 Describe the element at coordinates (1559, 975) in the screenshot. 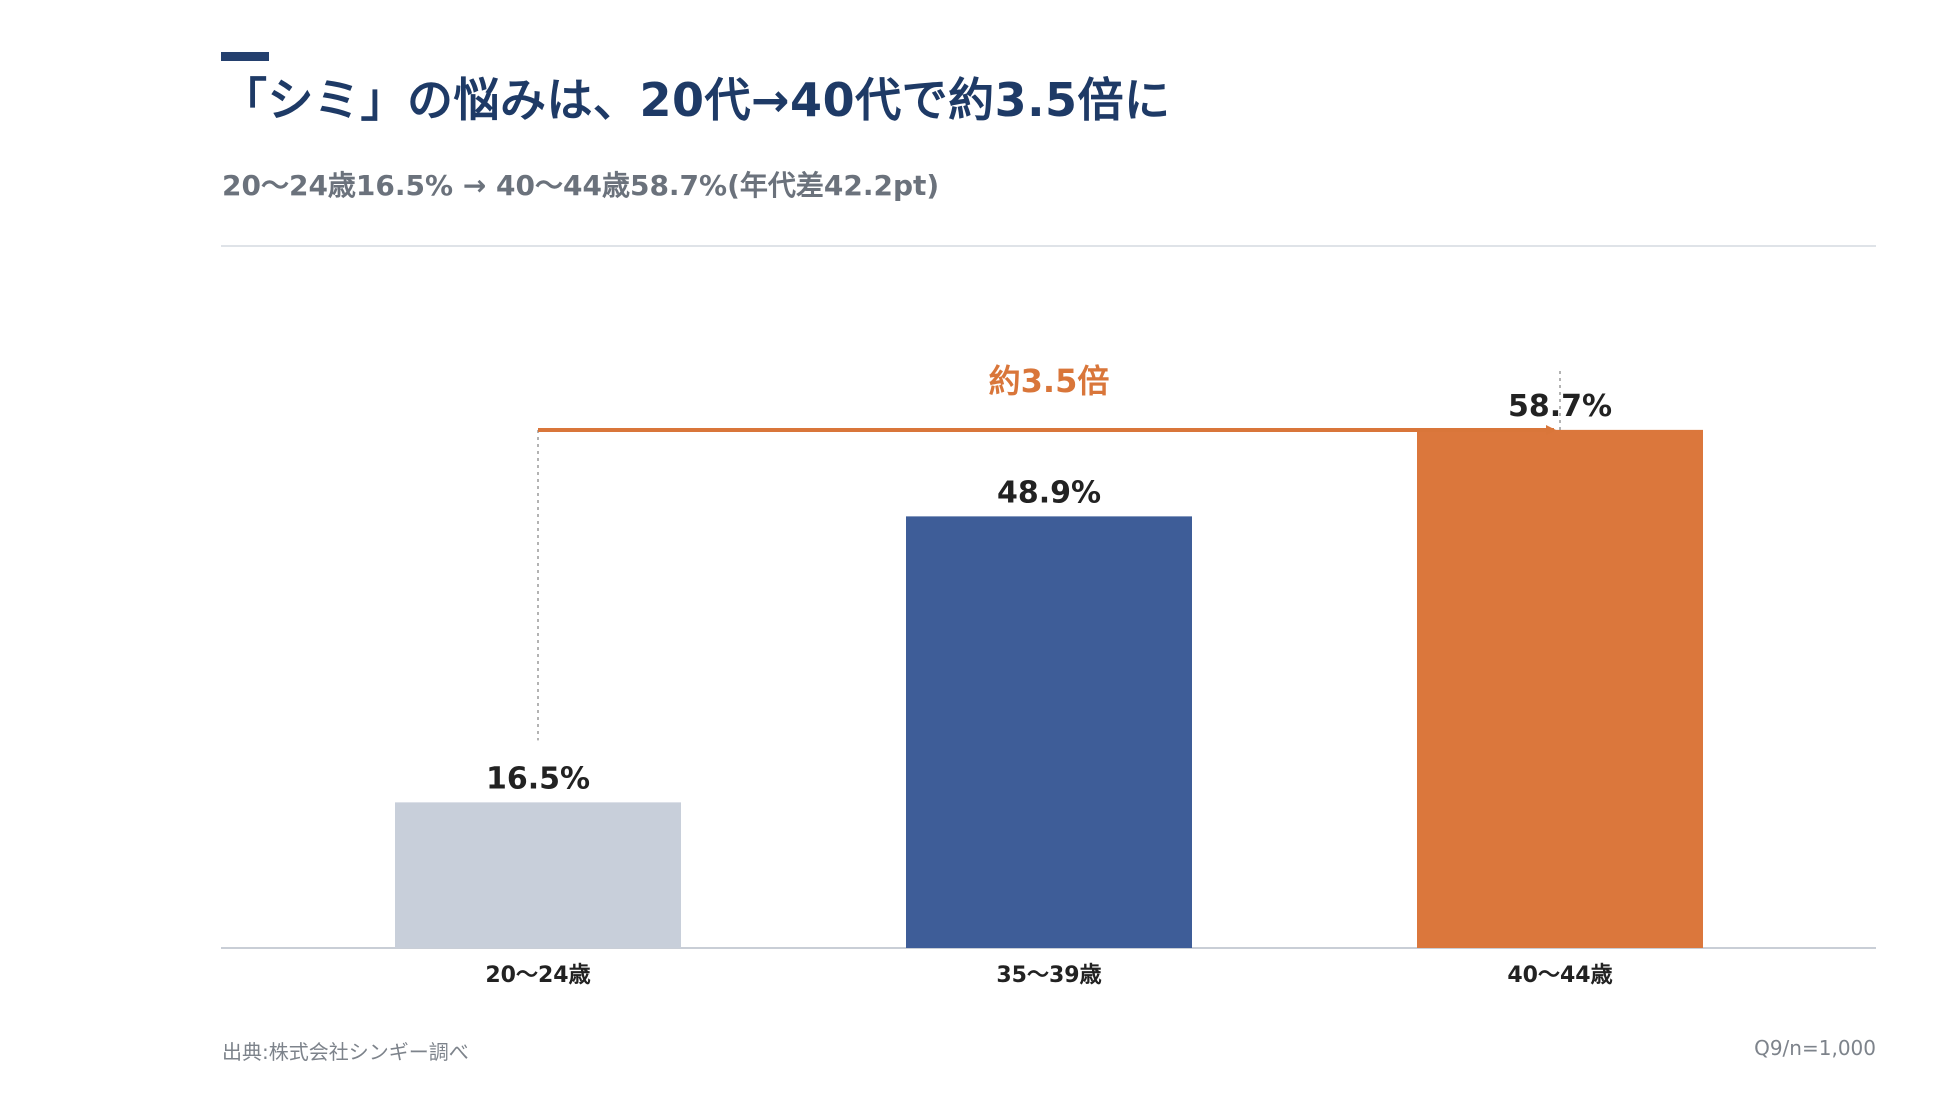

I see `category-label-2: 40〜44歳` at that location.